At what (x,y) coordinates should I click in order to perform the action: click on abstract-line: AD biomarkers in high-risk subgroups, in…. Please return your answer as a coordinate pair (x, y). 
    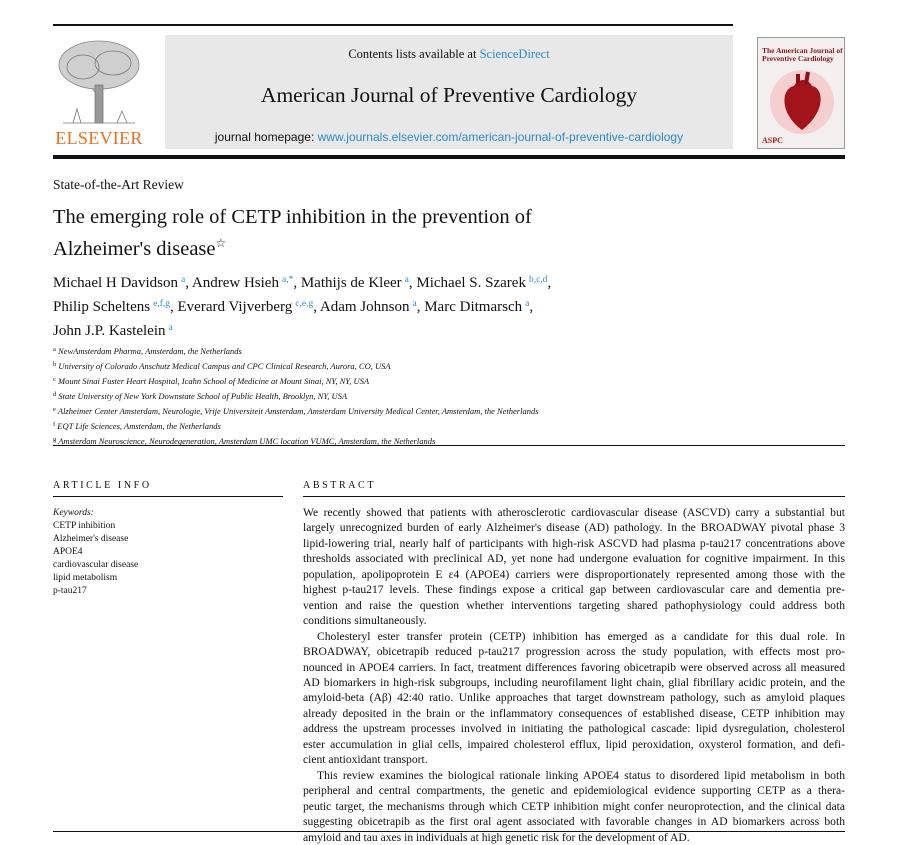
    Looking at the image, I should click on (574, 682).